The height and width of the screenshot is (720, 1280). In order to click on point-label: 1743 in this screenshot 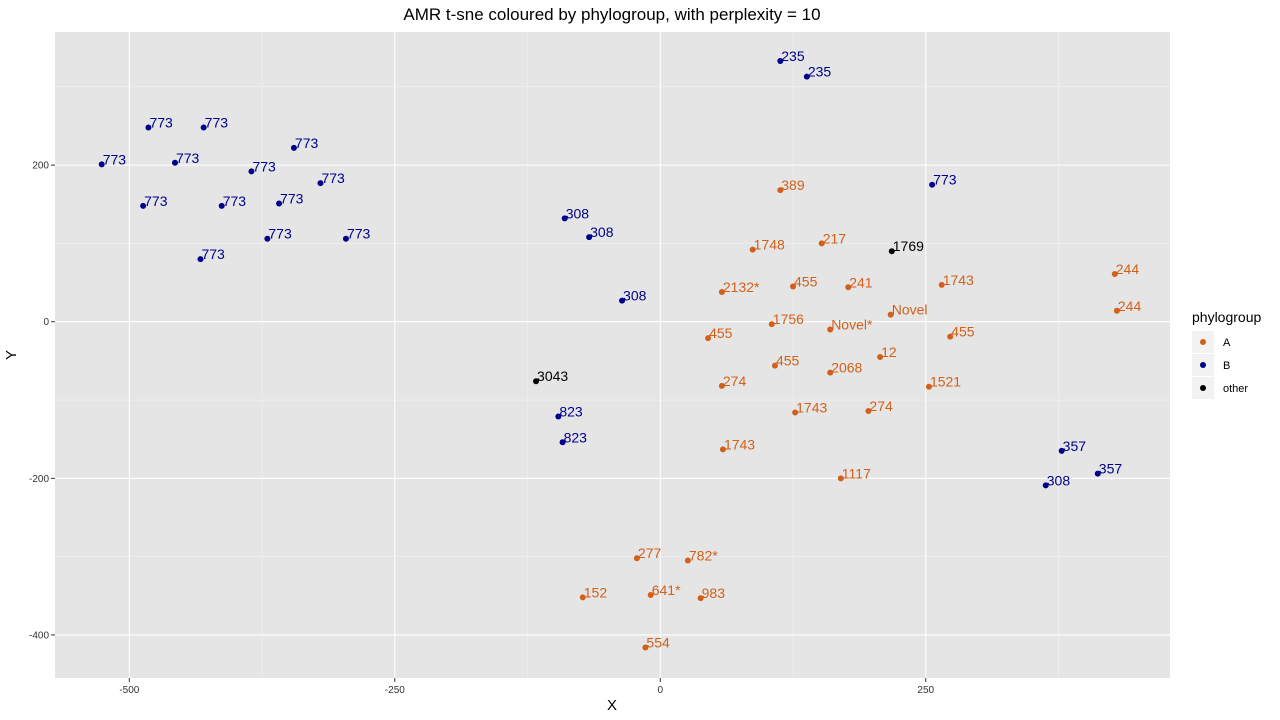, I will do `click(811, 408)`.